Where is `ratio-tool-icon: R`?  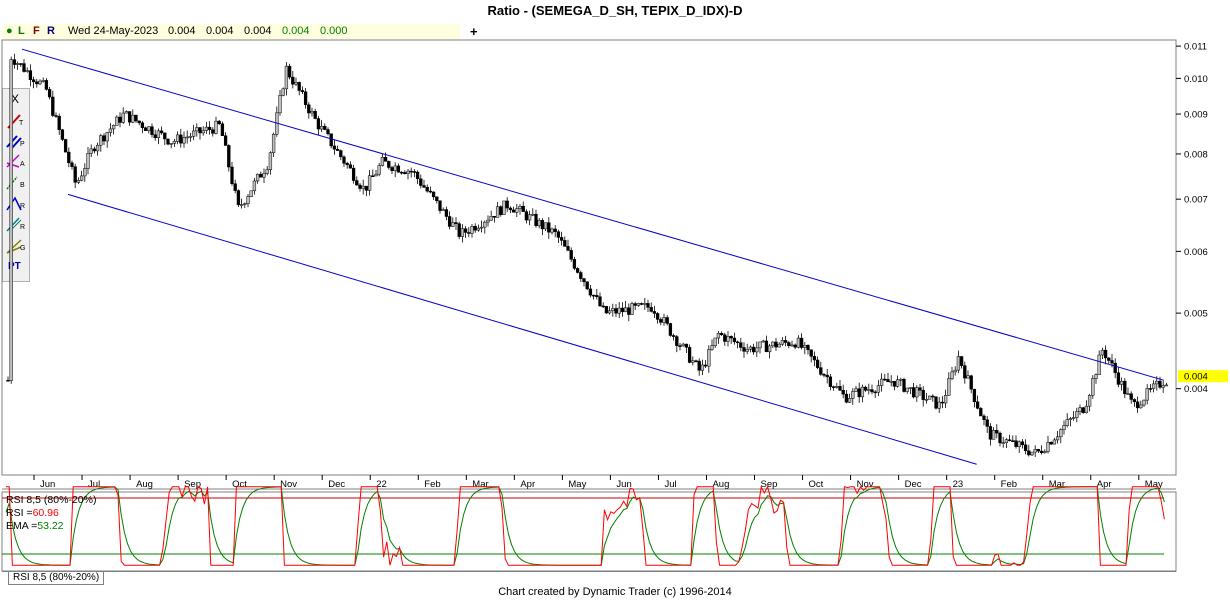
ratio-tool-icon: R is located at coordinates (16, 204).